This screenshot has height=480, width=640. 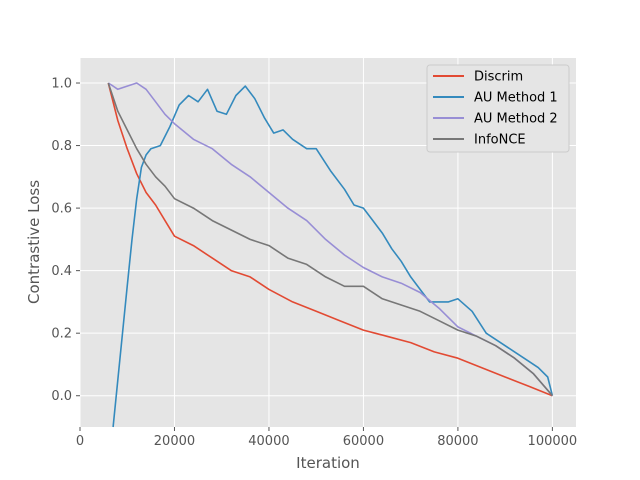 What do you see at coordinates (174, 441) in the screenshot?
I see `x-tick-label: 20000` at bounding box center [174, 441].